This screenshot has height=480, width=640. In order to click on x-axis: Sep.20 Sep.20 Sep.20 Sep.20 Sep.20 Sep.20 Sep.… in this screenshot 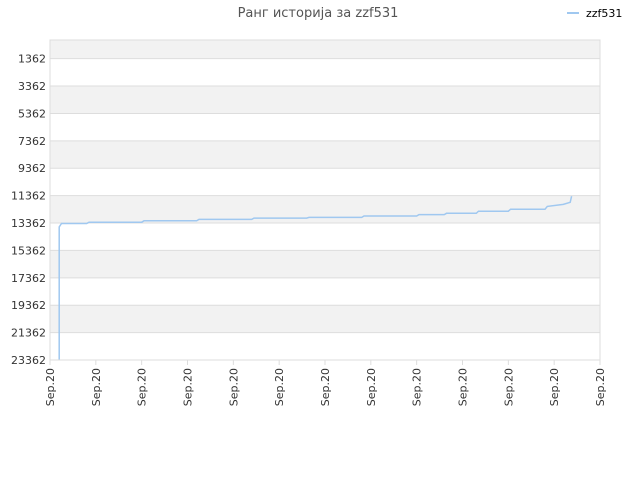, I will do `click(325, 383)`.